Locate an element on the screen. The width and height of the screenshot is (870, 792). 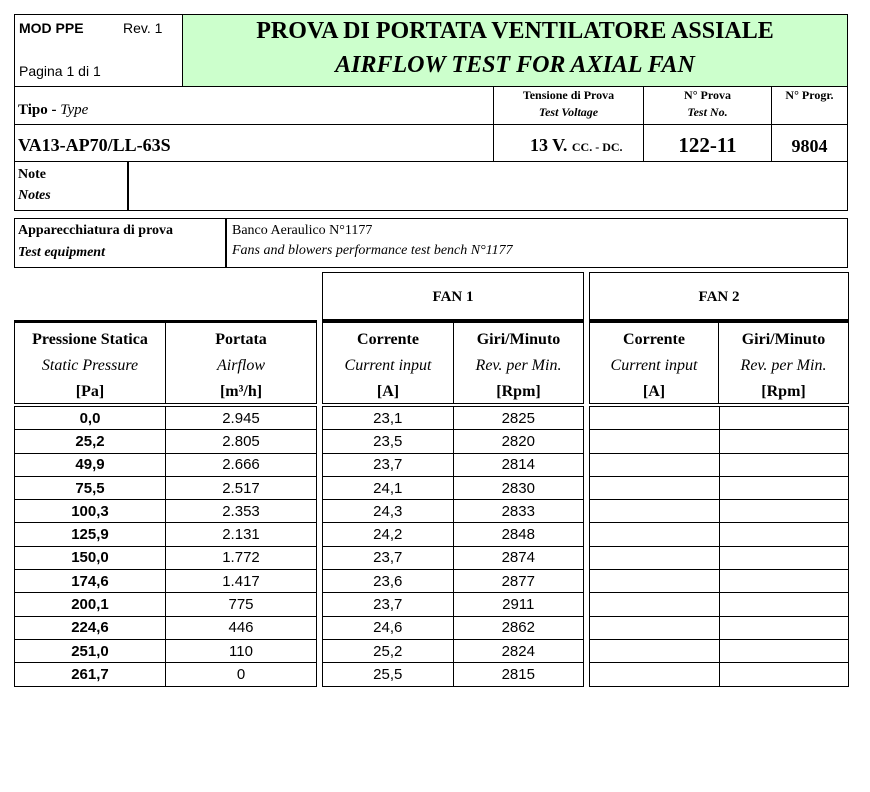
table-row: 125,9 2.131 is located at coordinates (165, 534).